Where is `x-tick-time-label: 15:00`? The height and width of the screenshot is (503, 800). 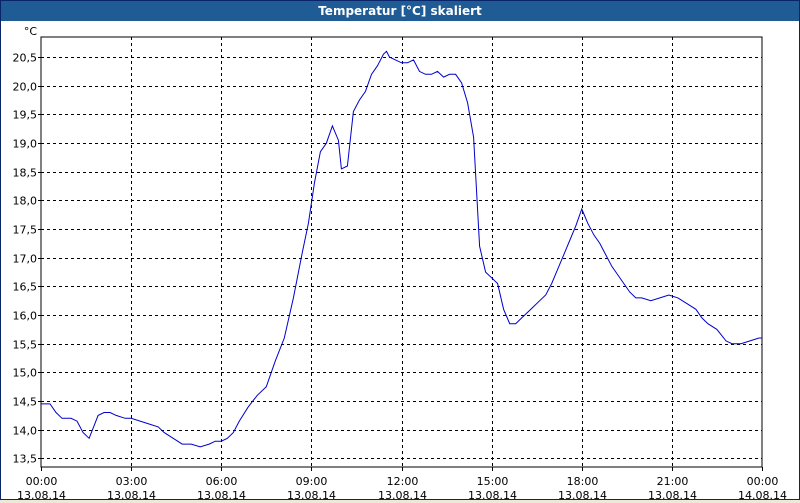
x-tick-time-label: 15:00 is located at coordinates (493, 481).